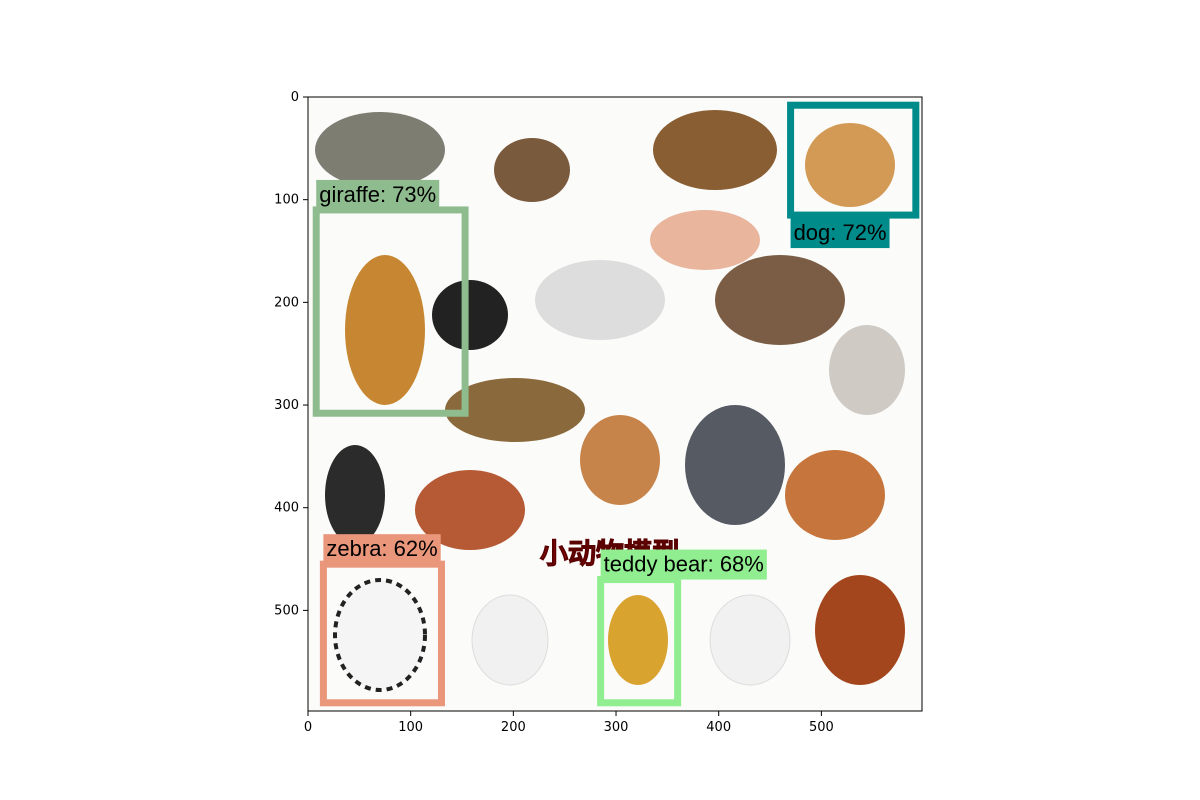 This screenshot has height=800, width=1200. I want to click on detection-zebra: zebra: 62%, so click(382, 620).